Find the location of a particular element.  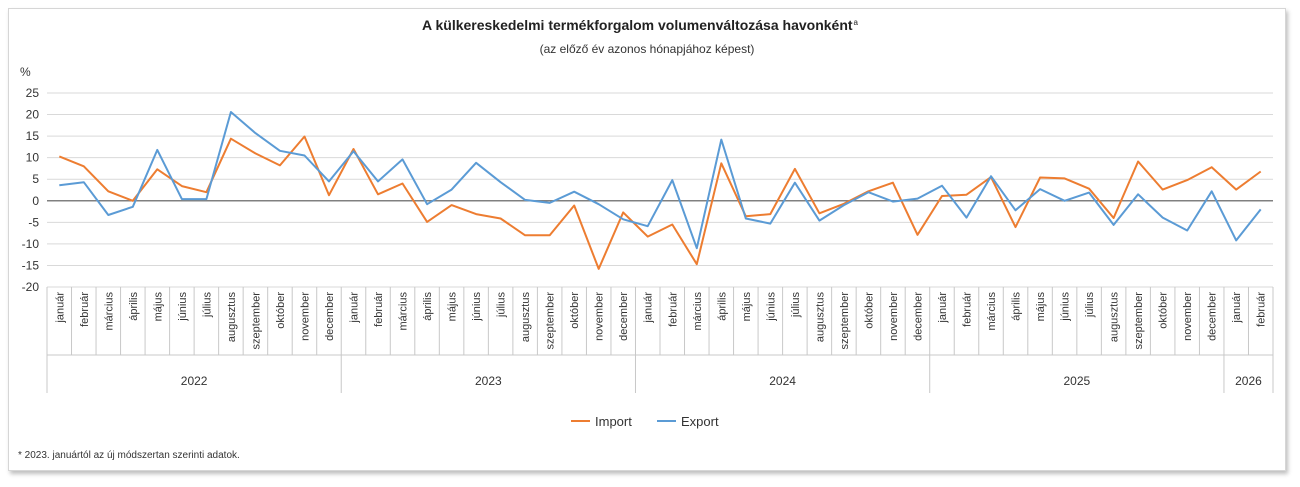

year-label: 2024 is located at coordinates (782, 381).